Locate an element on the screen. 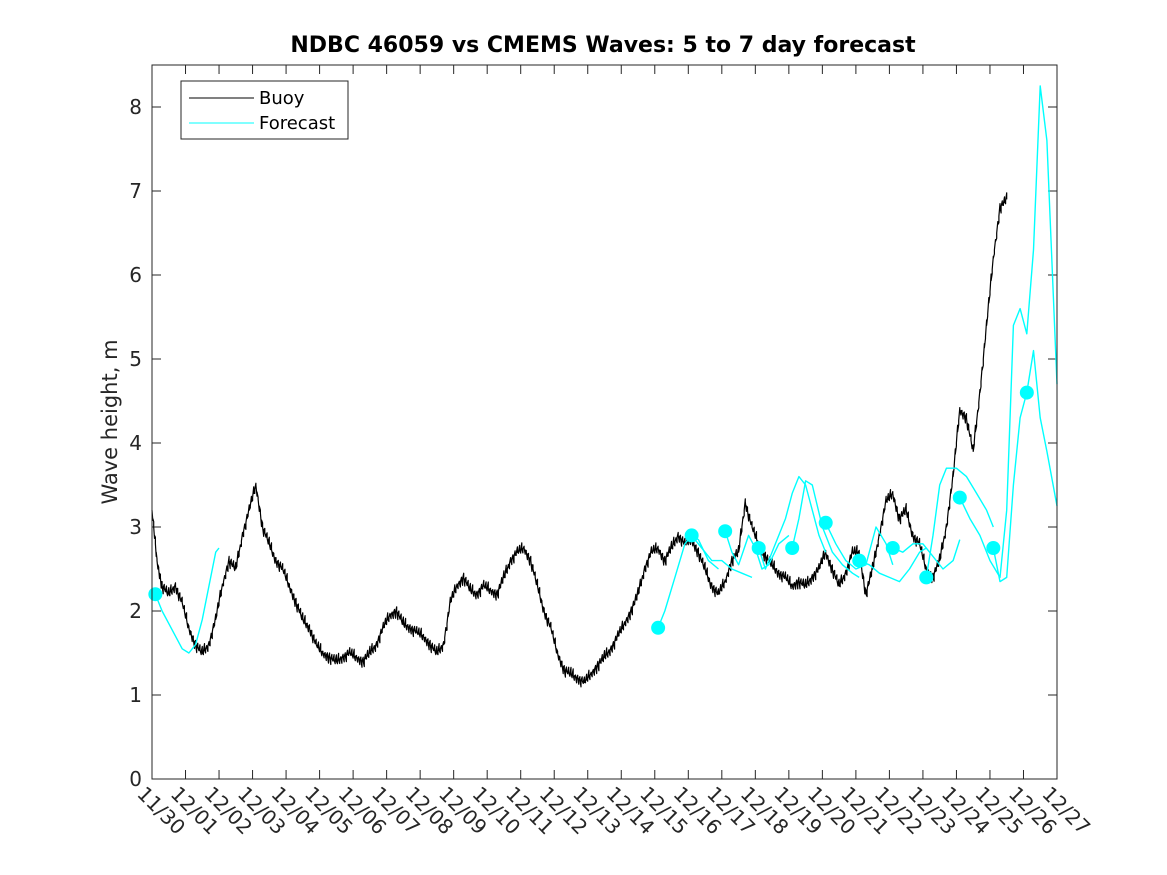 Image resolution: width=1167 pixels, height=875 pixels. y-axis-label: Wave height, m is located at coordinates (110, 421).